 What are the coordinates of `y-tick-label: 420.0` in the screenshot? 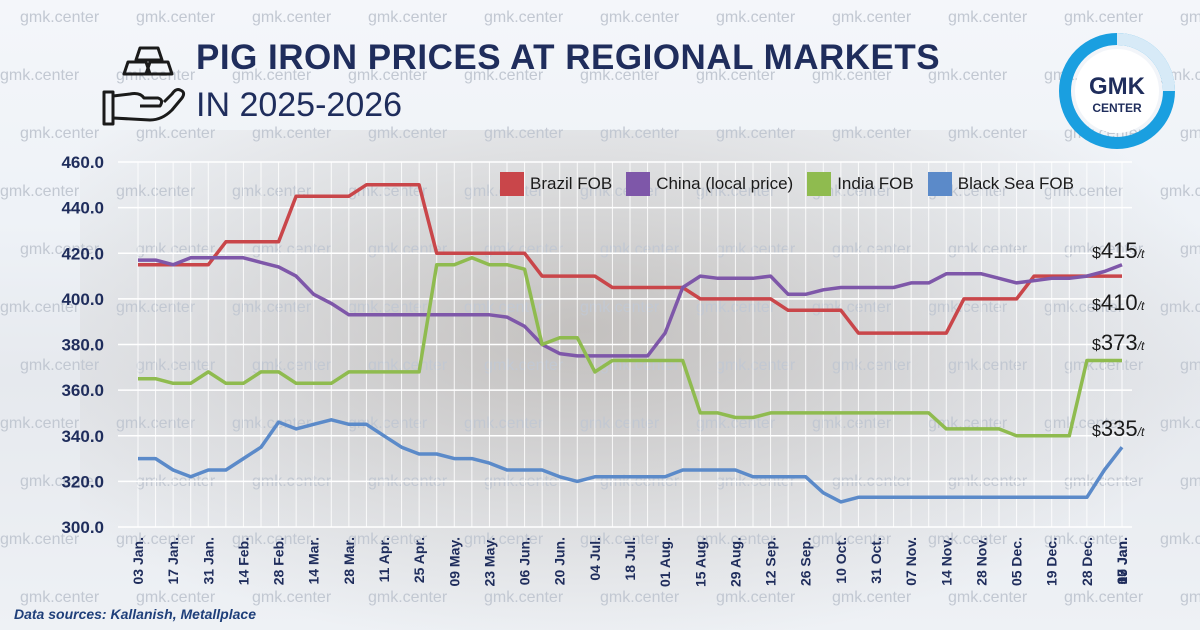 It's located at (82, 253).